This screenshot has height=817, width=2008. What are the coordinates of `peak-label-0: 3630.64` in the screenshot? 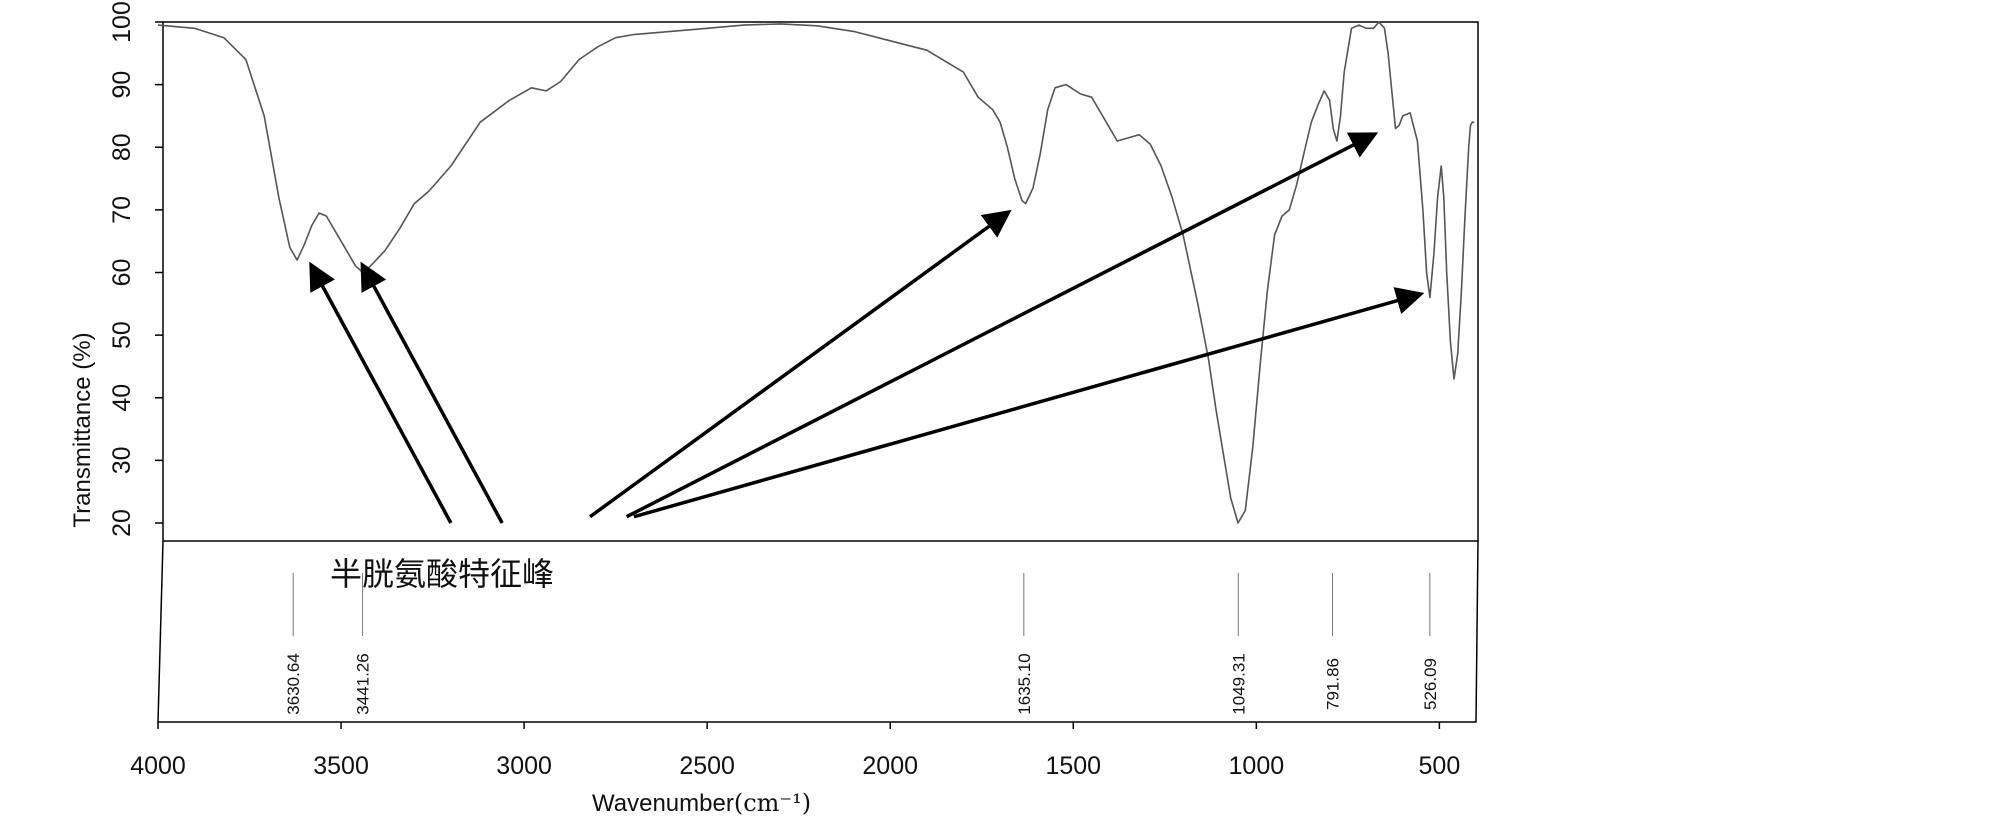 It's located at (293, 683).